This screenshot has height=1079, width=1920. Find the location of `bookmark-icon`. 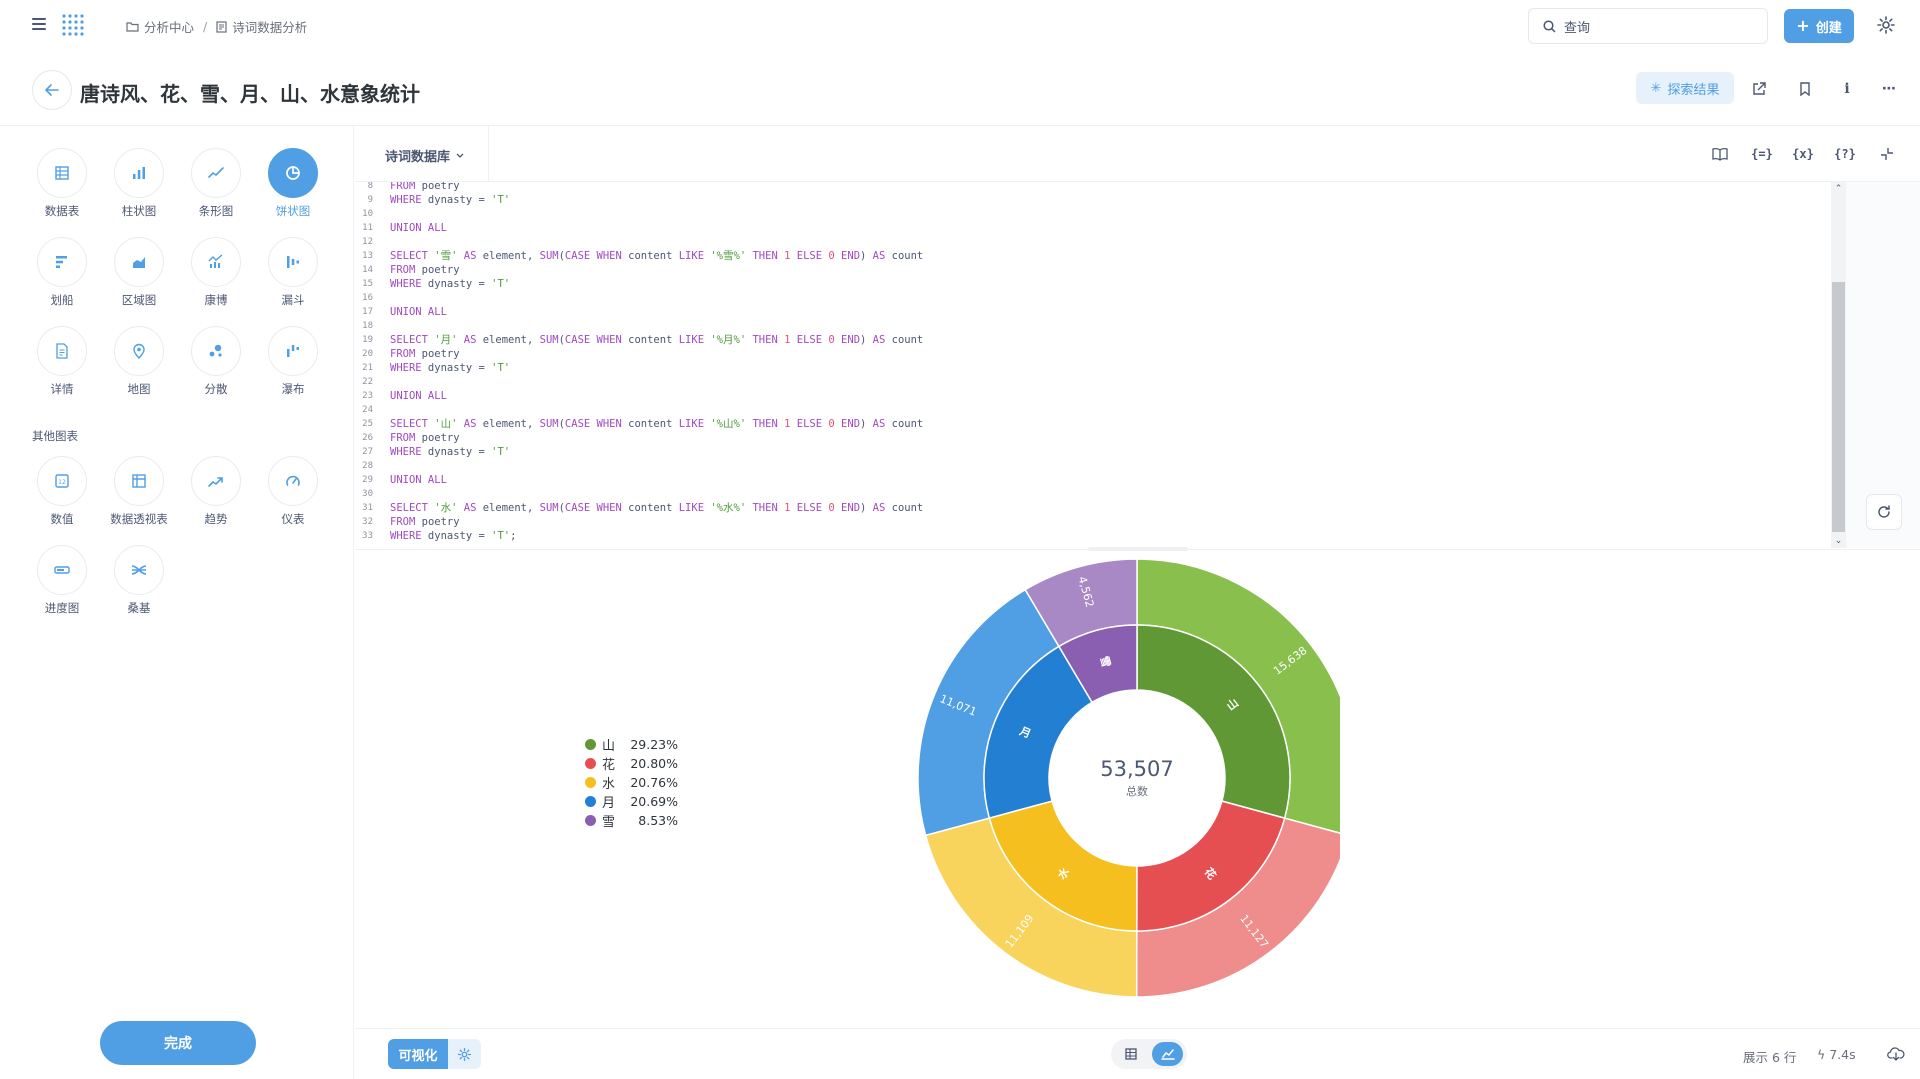

bookmark-icon is located at coordinates (1805, 89).